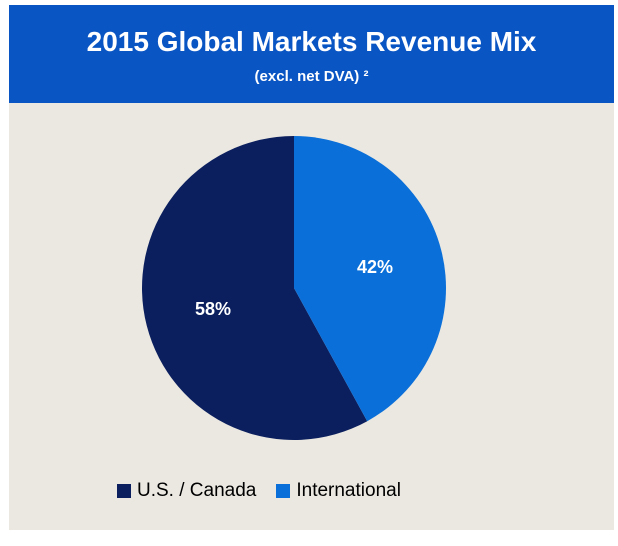 The image size is (618, 546). I want to click on legend-label-international: International, so click(348, 490).